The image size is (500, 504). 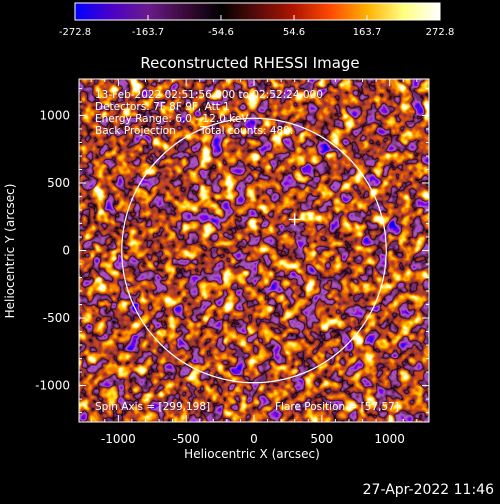 I want to click on x-tick-label: -500, so click(x=186, y=439).